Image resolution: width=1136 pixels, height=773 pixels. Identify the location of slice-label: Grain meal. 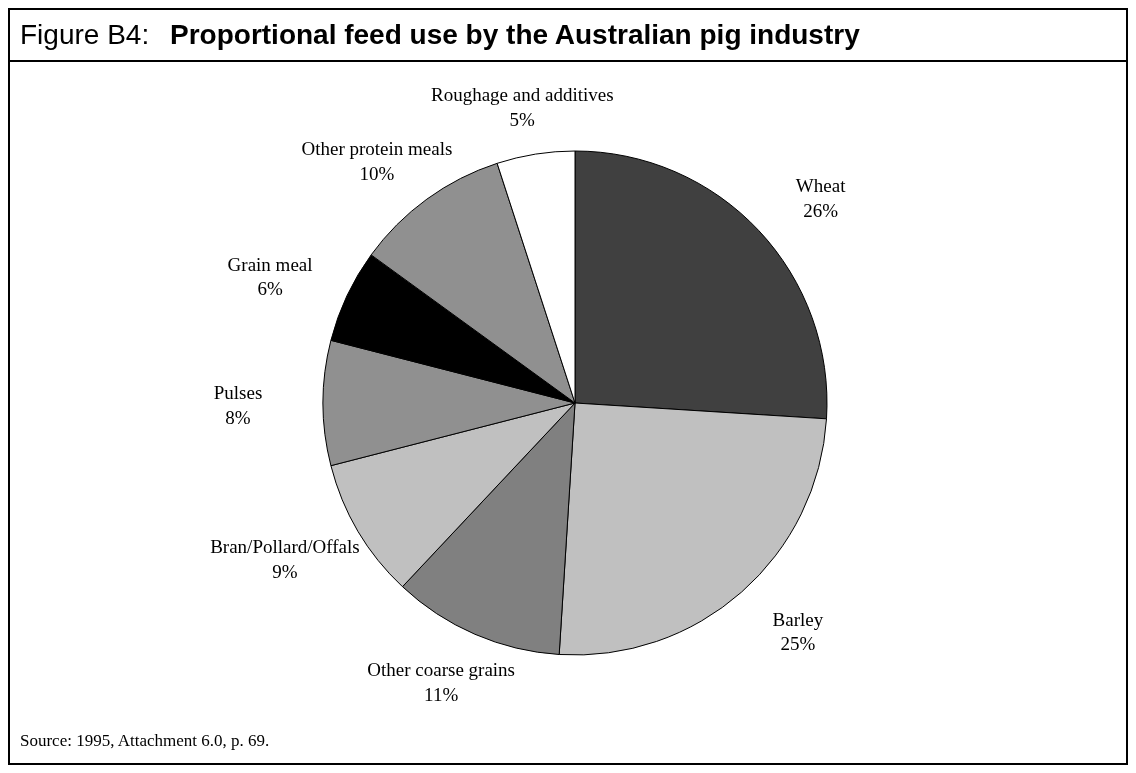
(270, 264).